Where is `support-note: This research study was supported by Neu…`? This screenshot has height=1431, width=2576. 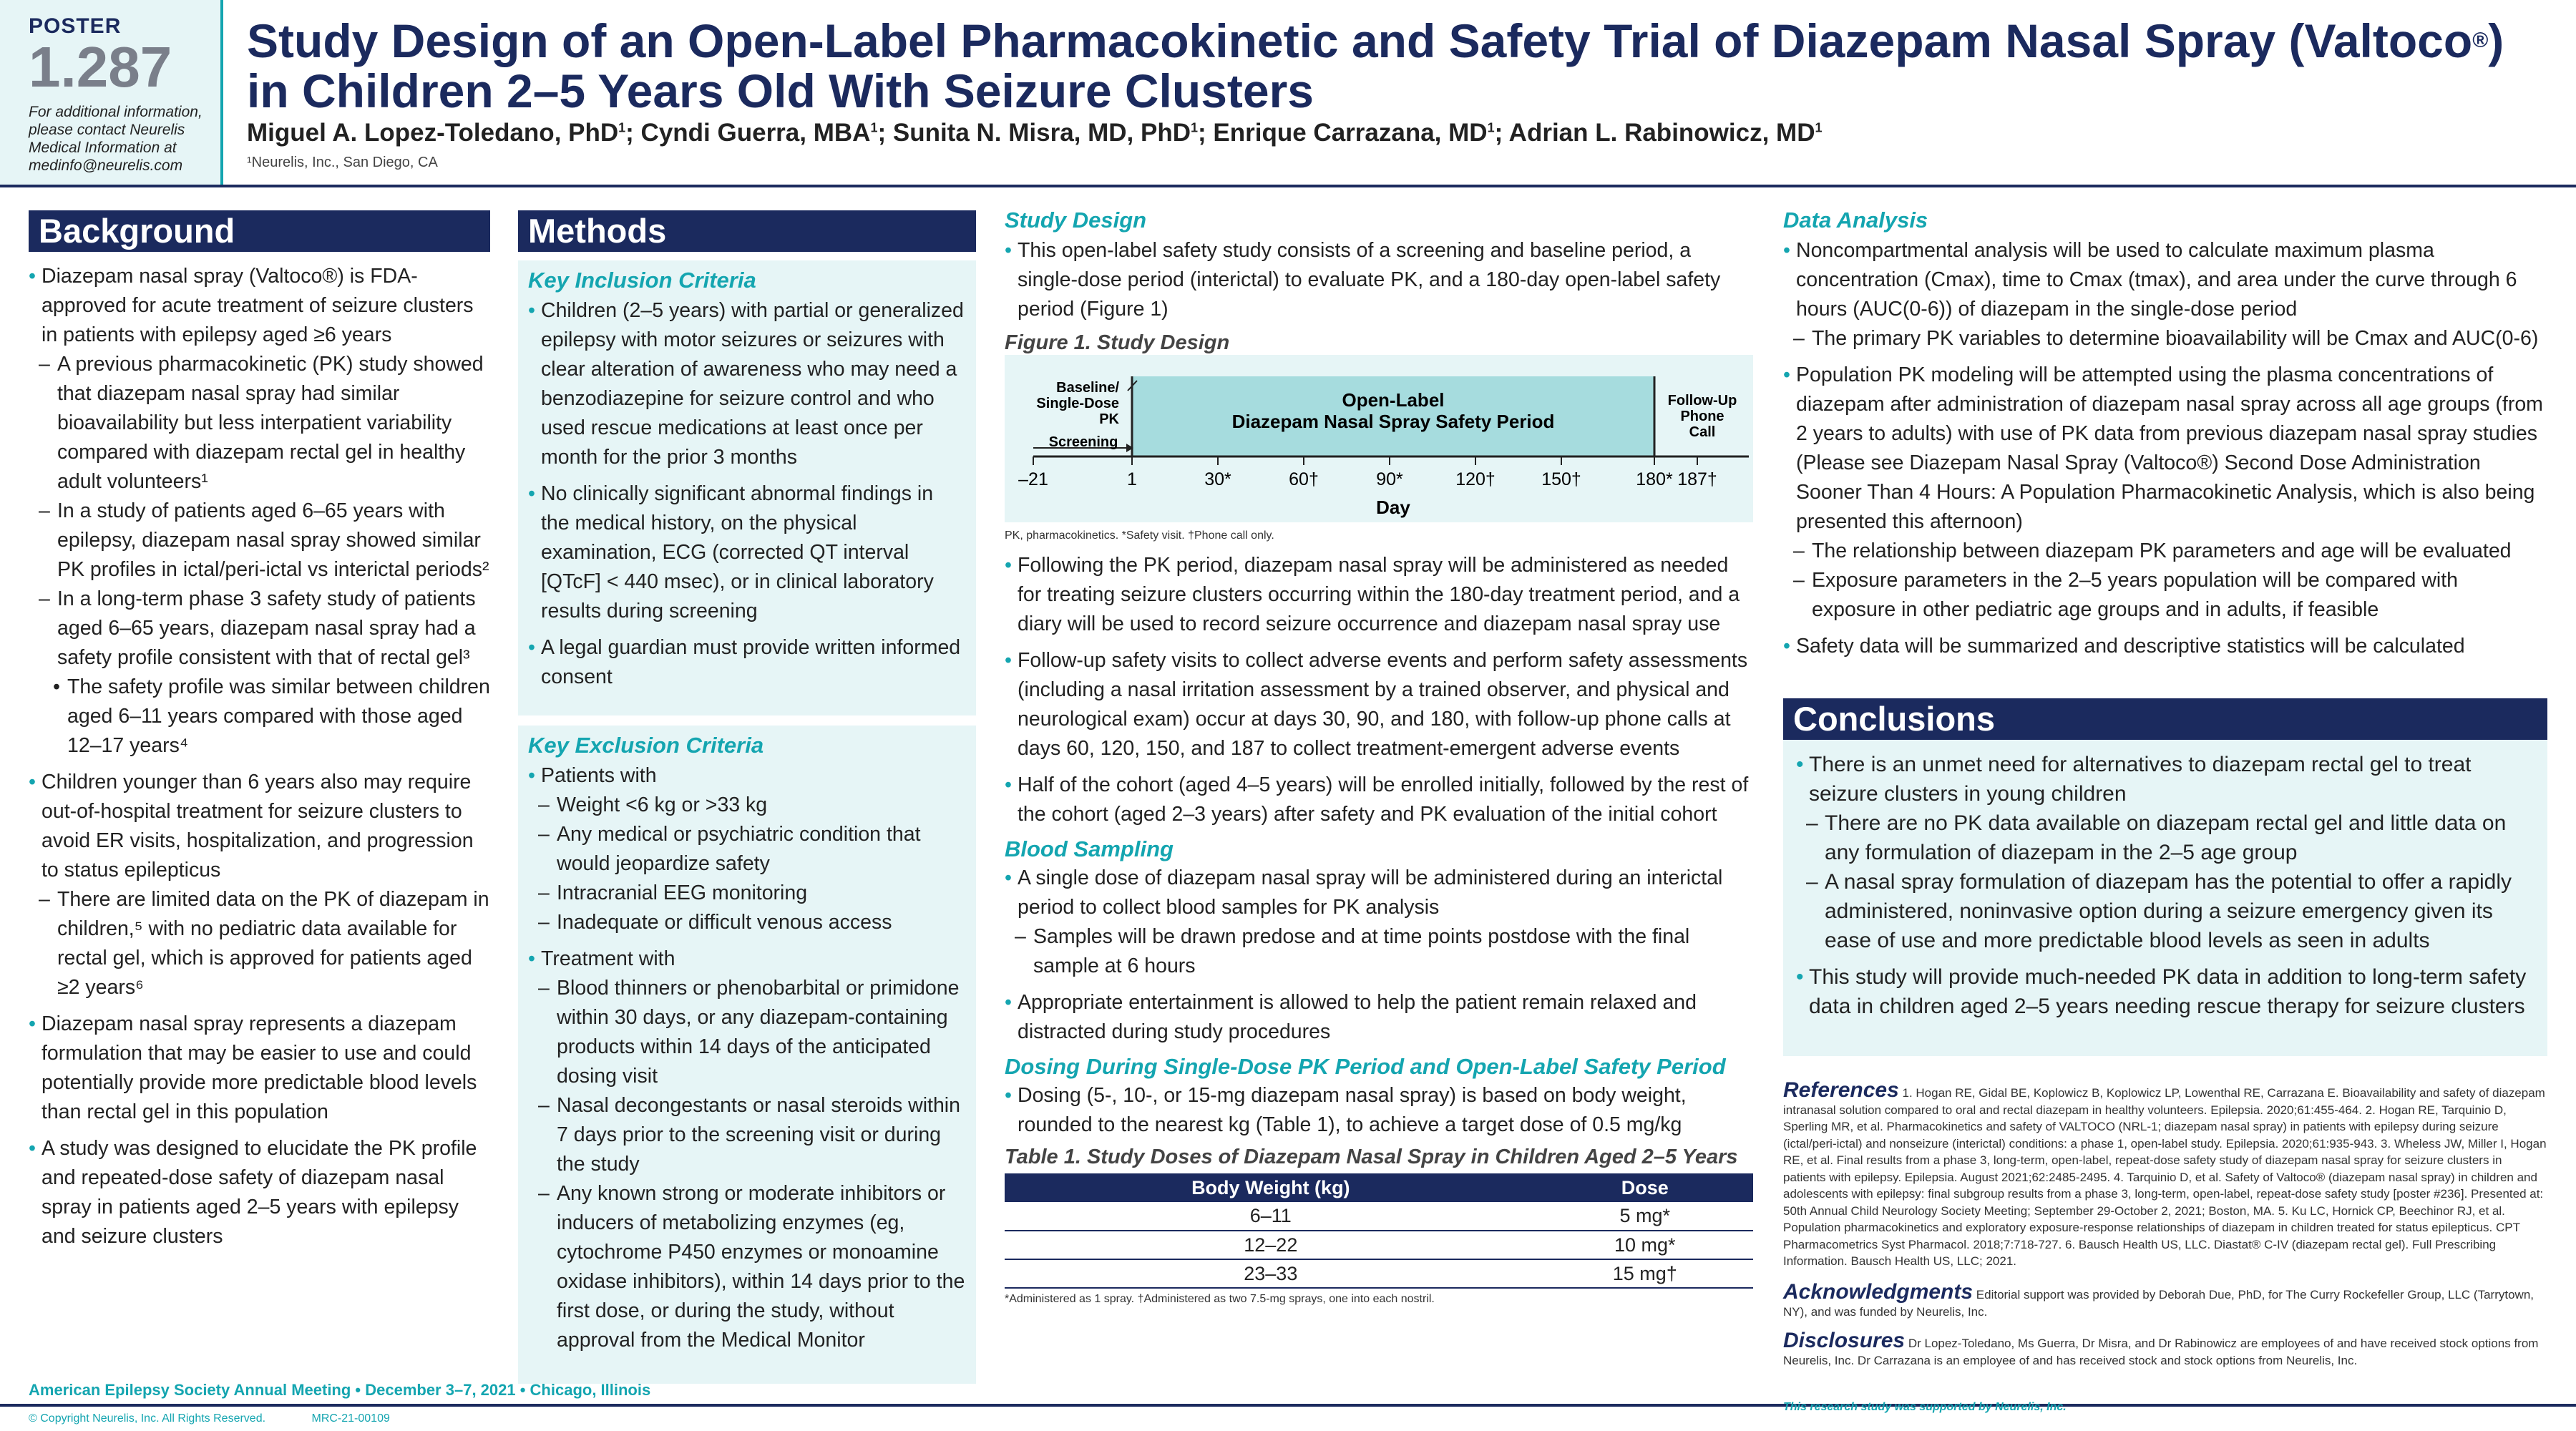
support-note: This research study was supported by Neu… is located at coordinates (1925, 1407).